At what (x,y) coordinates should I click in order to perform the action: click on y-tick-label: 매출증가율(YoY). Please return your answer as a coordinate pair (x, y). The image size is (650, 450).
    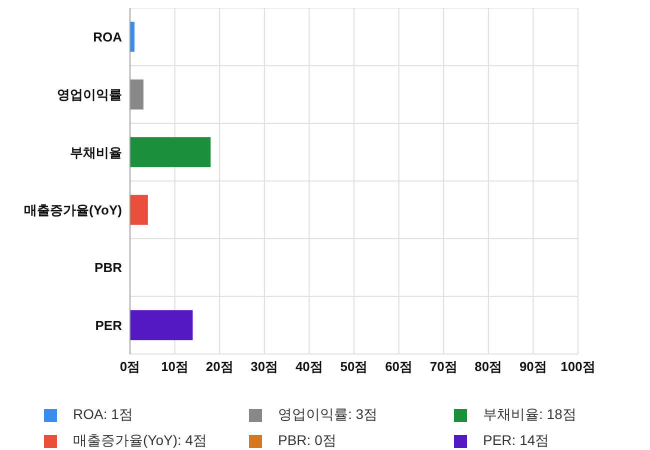
    Looking at the image, I should click on (73, 210).